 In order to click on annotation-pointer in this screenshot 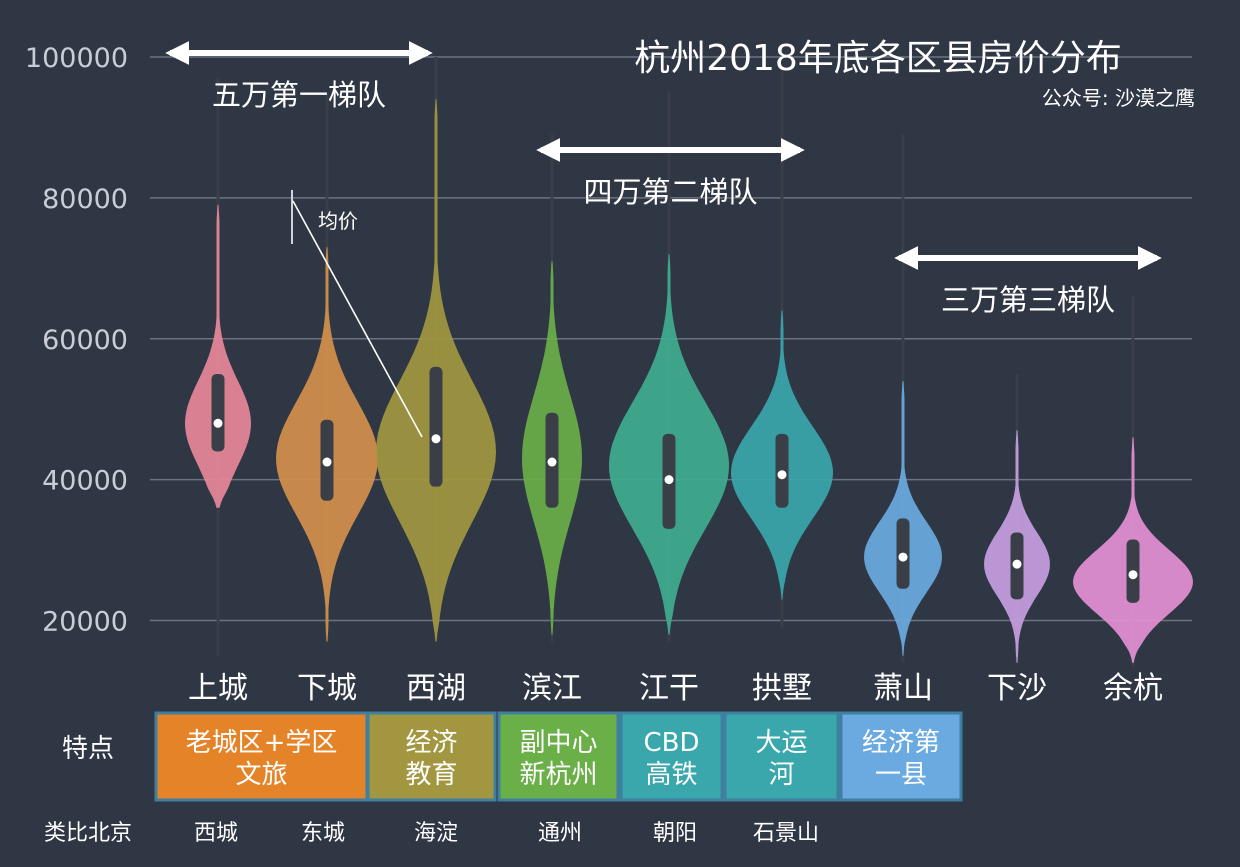, I will do `click(357, 319)`.